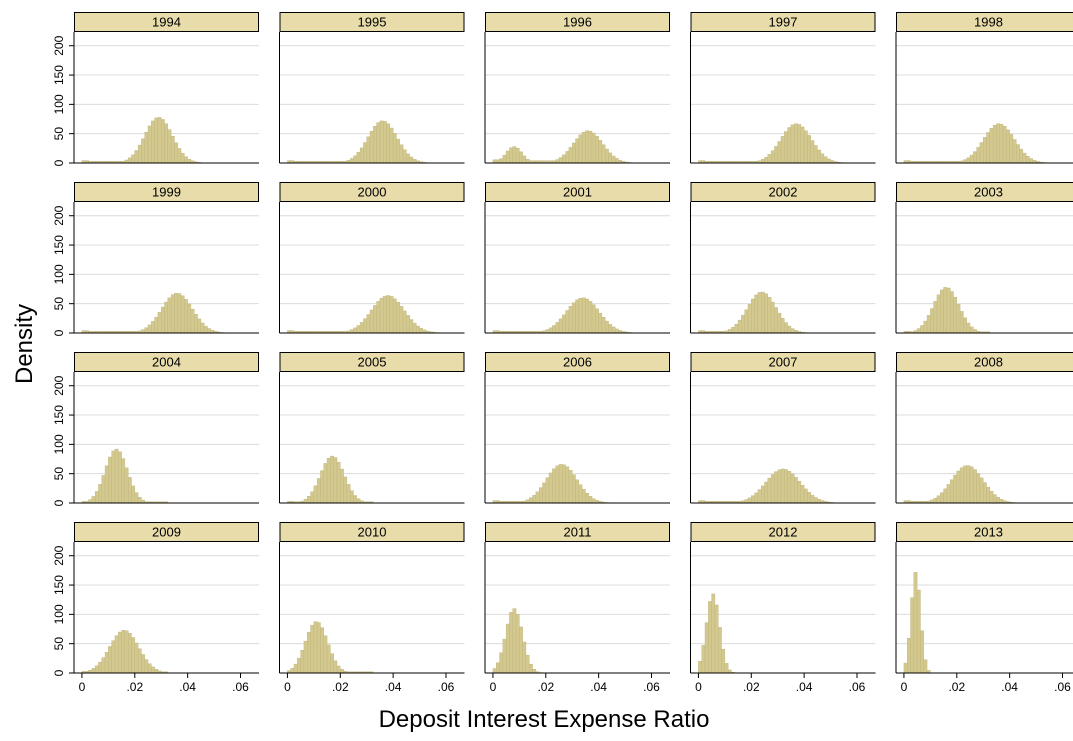 Image resolution: width=1073 pixels, height=741 pixels. Describe the element at coordinates (372, 22) in the screenshot. I see `facet-label: 1995` at that location.